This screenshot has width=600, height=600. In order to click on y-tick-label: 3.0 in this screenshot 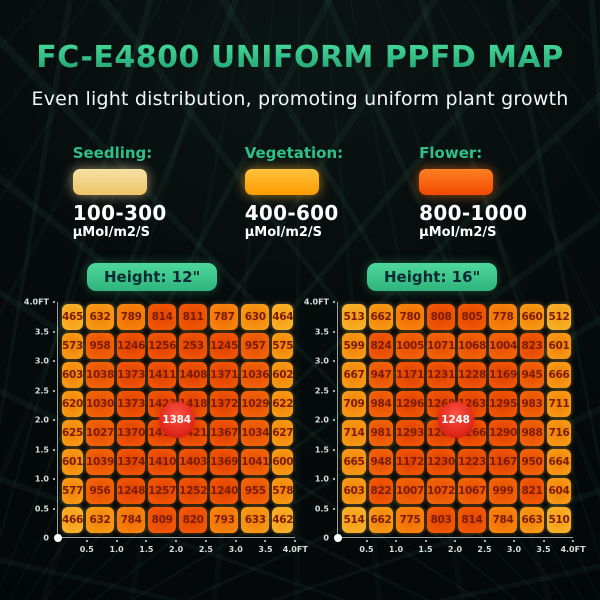, I will do `click(41, 361)`.